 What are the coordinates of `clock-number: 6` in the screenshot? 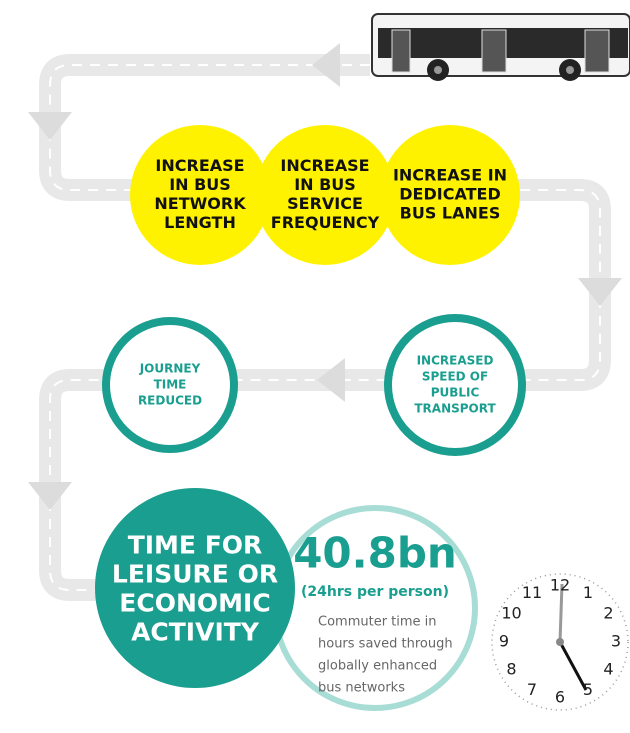 It's located at (560, 697).